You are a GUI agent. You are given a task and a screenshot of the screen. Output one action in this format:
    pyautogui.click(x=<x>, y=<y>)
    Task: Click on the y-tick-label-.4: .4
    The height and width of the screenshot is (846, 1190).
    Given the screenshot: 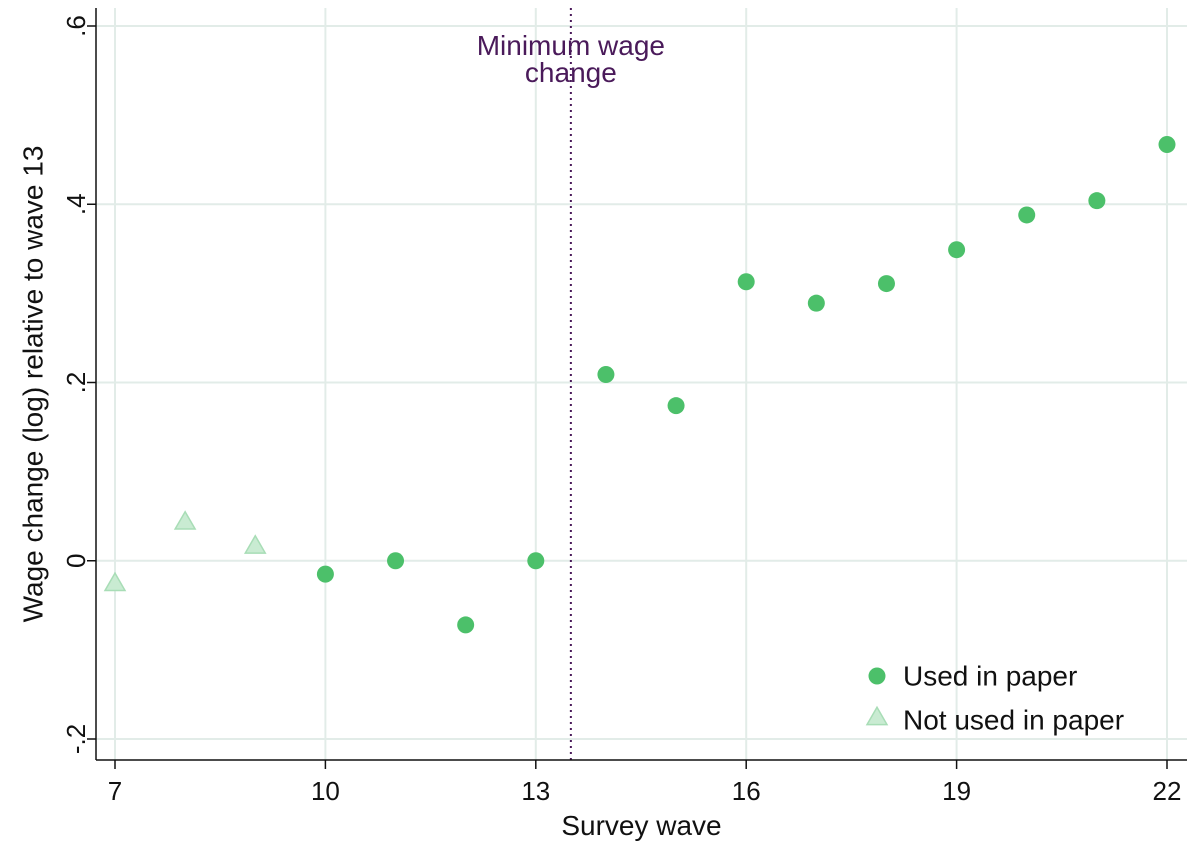 What is the action you would take?
    pyautogui.click(x=76, y=204)
    